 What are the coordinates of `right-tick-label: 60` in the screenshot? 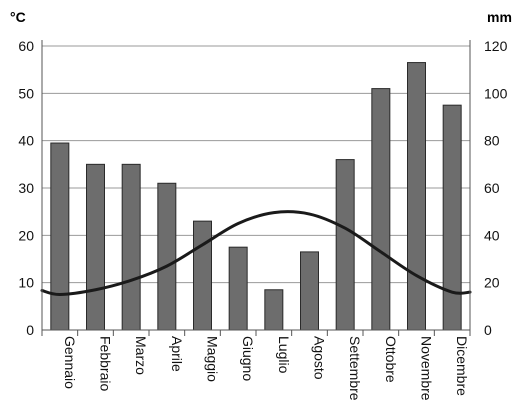 It's located at (492, 188).